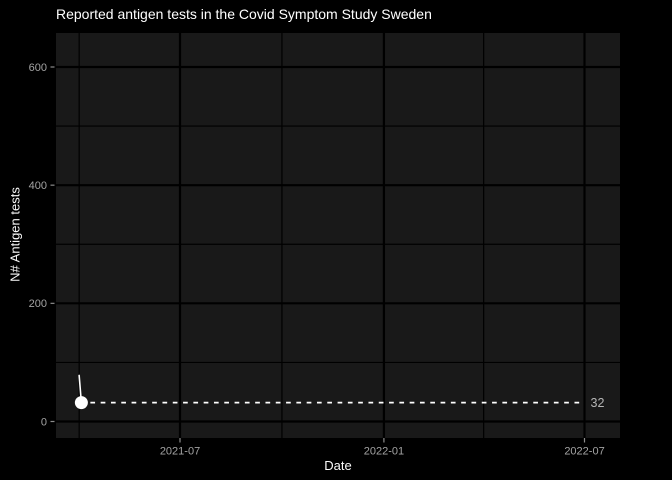 The width and height of the screenshot is (672, 480). Describe the element at coordinates (584, 452) in the screenshot. I see `x-tick-label: 2022-07` at that location.